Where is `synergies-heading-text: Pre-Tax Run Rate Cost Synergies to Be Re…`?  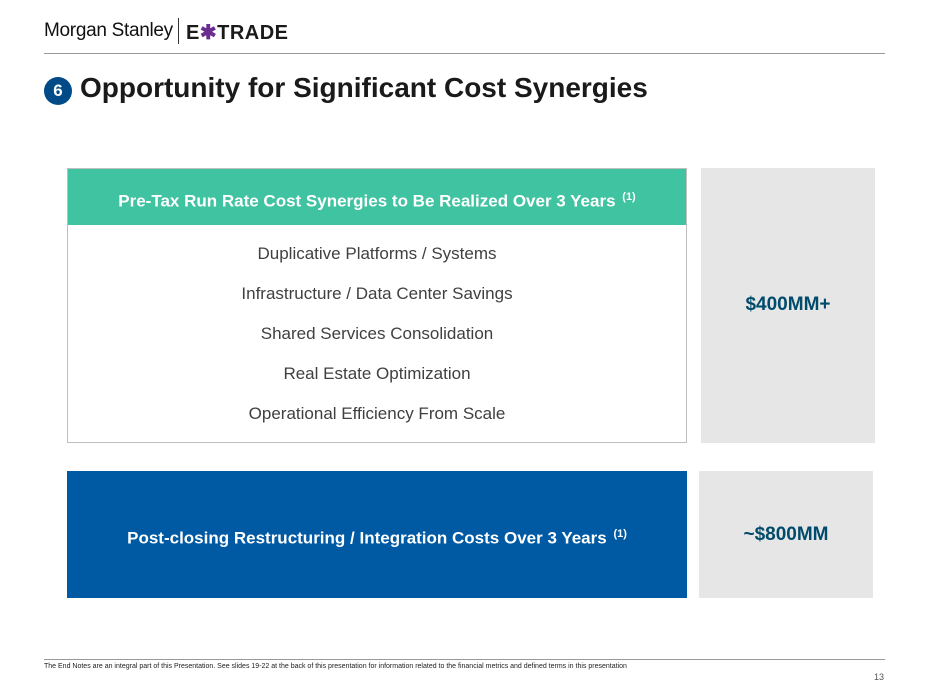
synergies-heading-text: Pre-Tax Run Rate Cost Synergies to Be Re… is located at coordinates (367, 201).